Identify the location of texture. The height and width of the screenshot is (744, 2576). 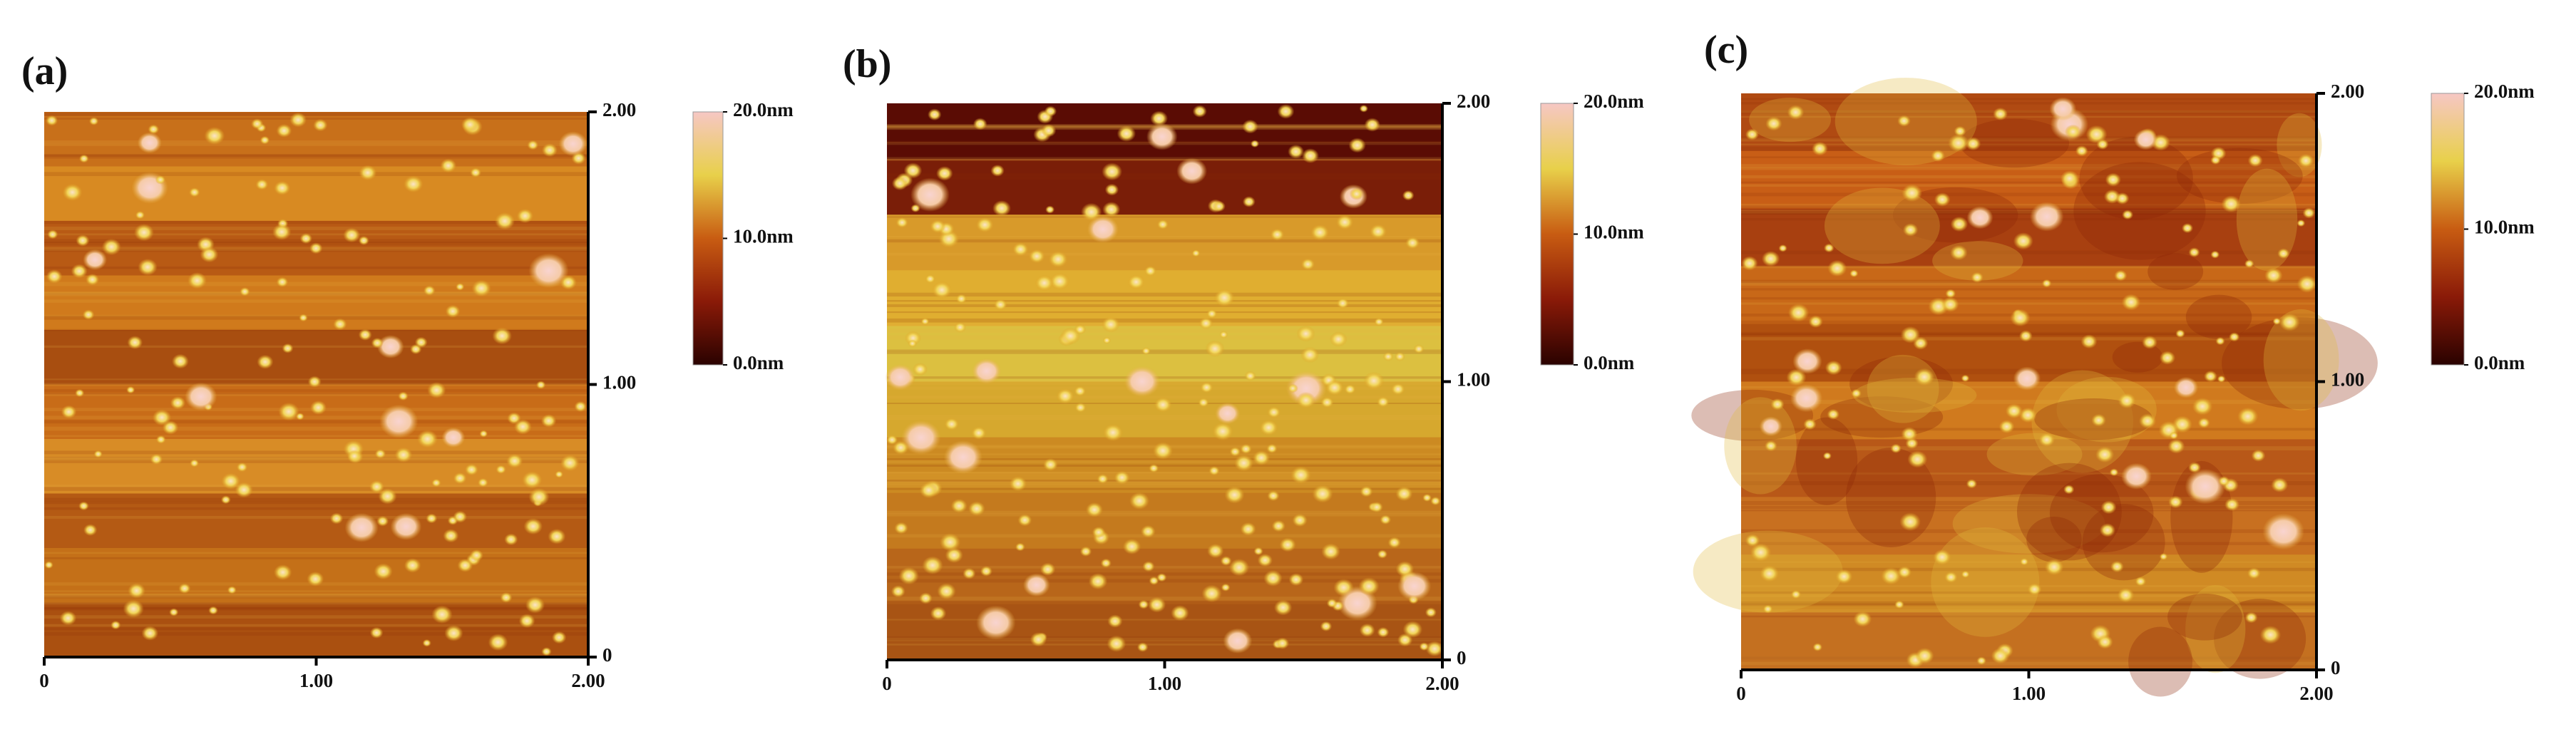
(2069, 512).